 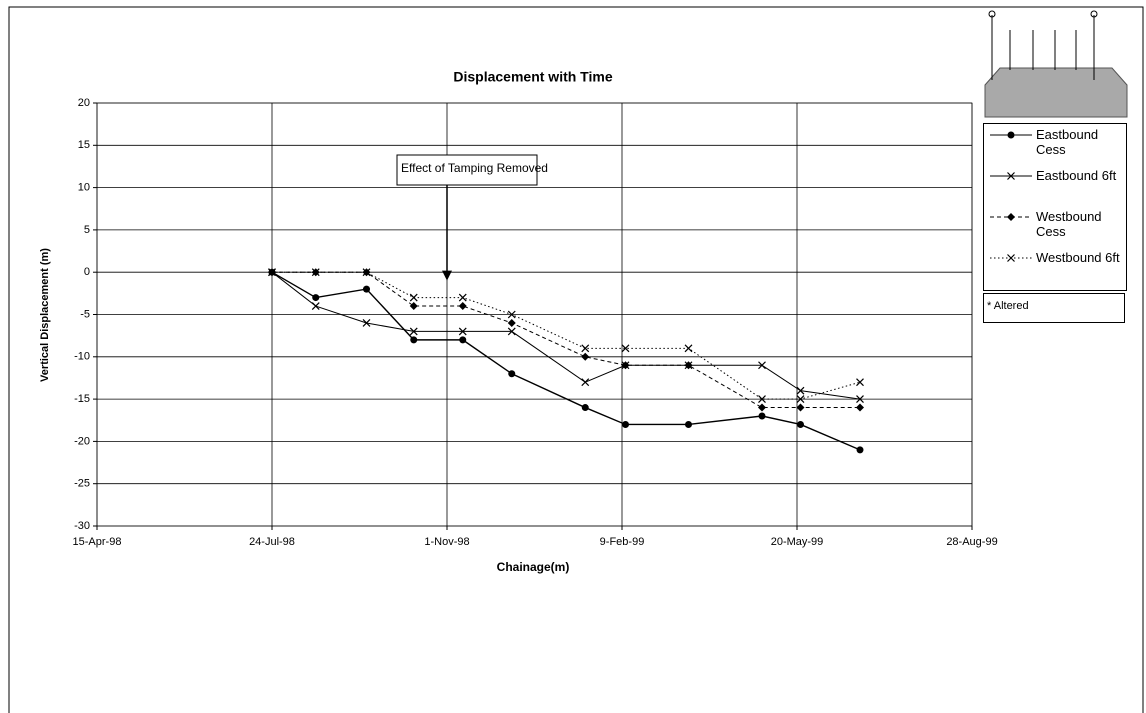 I want to click on y-tick-label: 0, so click(x=87, y=272).